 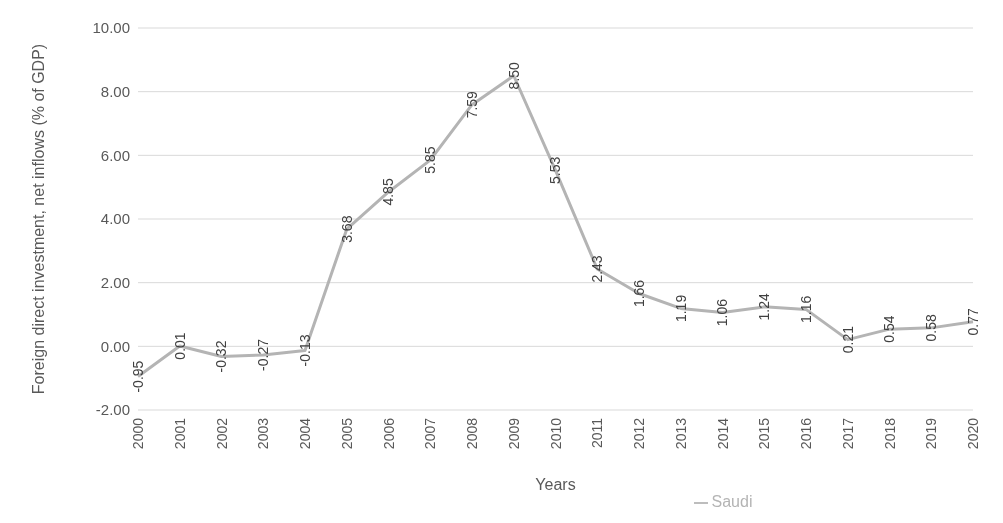 What do you see at coordinates (430, 433) in the screenshot?
I see `x-tick-label: 2007` at bounding box center [430, 433].